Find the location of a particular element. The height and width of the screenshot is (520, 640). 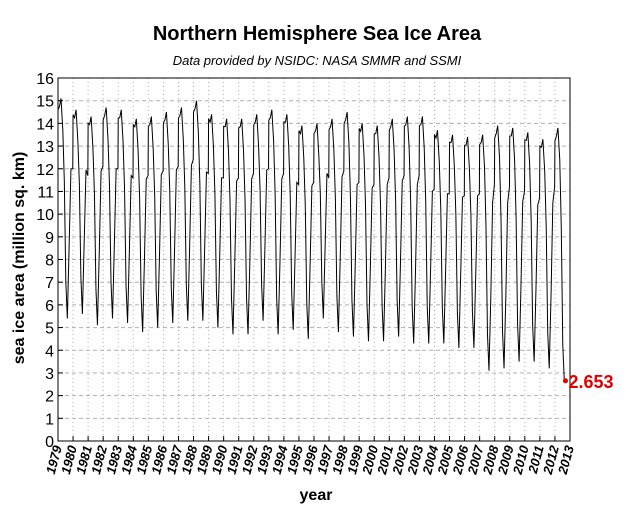

x-tick-label: 1982 is located at coordinates (99, 459).